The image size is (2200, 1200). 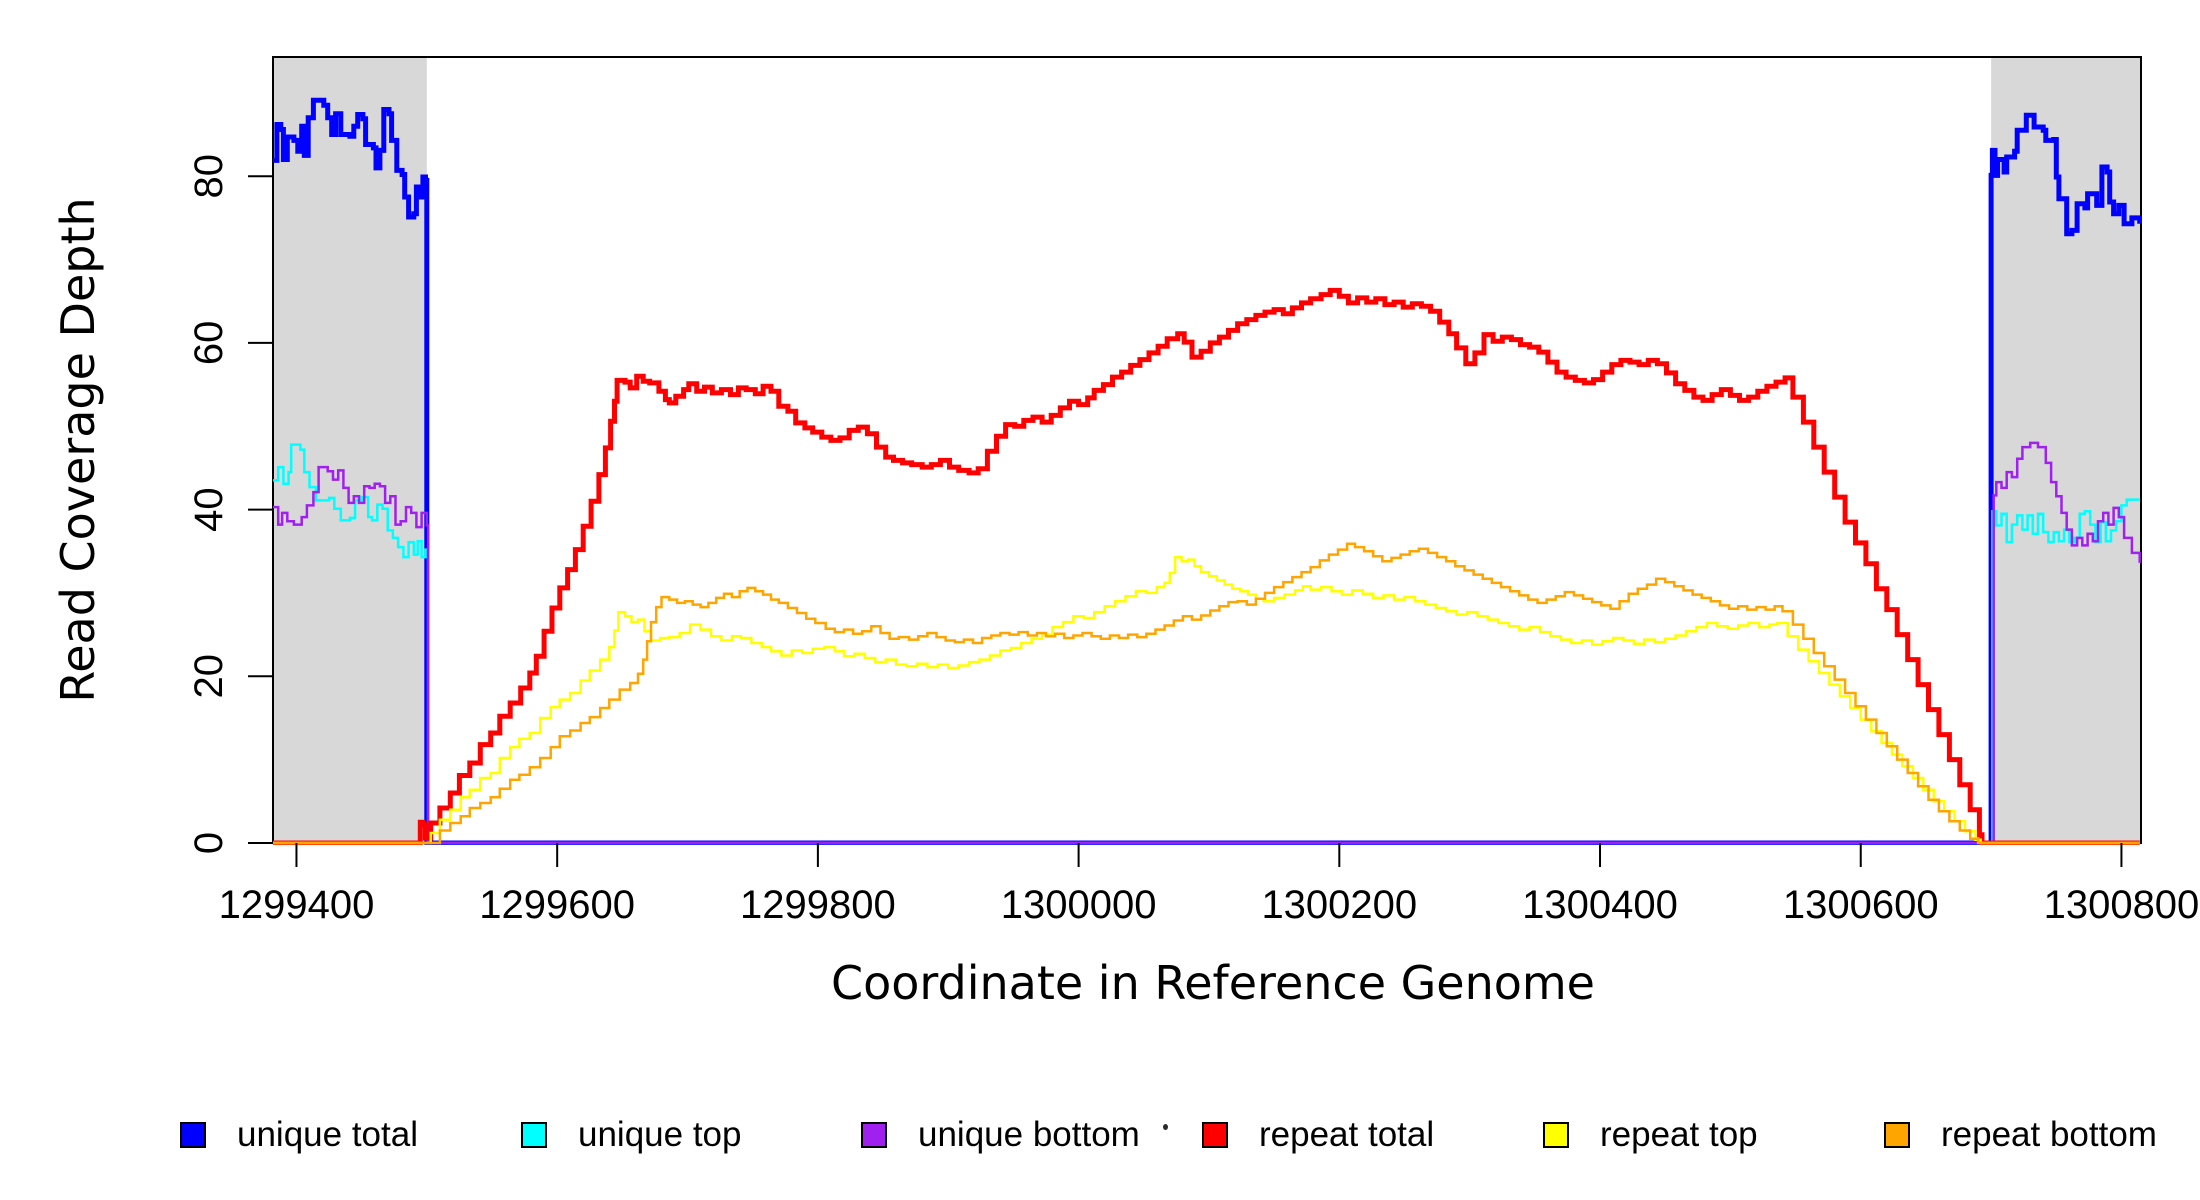 What do you see at coordinates (350, 450) in the screenshot?
I see `shaded-region-left-flank` at bounding box center [350, 450].